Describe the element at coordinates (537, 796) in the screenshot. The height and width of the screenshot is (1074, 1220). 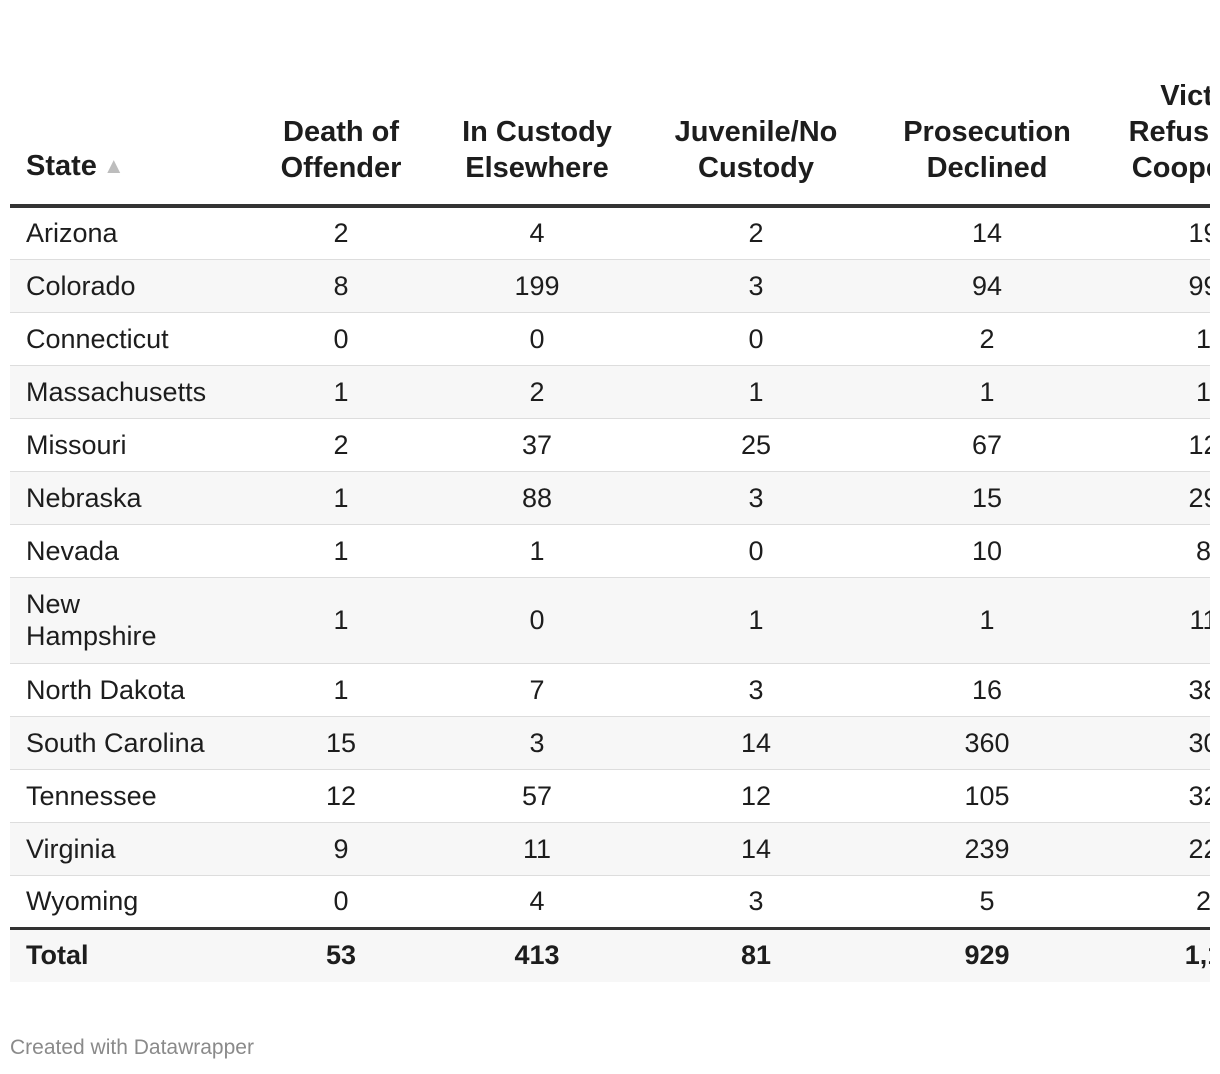
I see `cell-custody: 57` at that location.